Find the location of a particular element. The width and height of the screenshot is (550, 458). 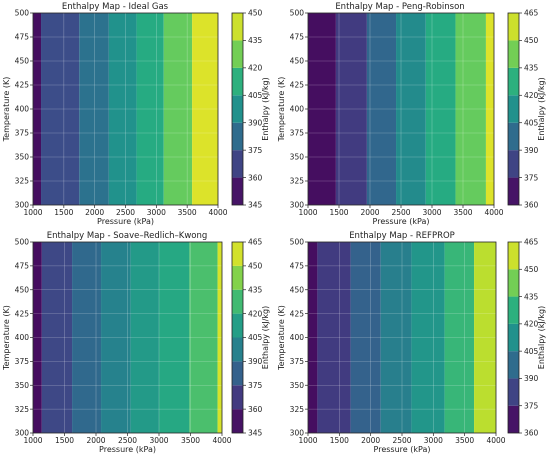

x-tick-label: 1500 is located at coordinates (64, 440).